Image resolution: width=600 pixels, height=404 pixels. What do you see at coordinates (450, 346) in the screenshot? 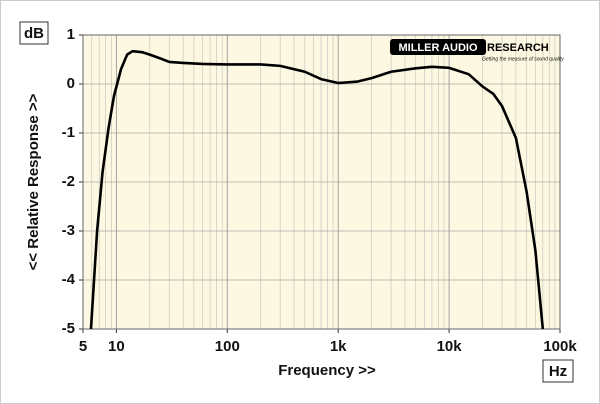
I see `x-tick-label: 10k` at bounding box center [450, 346].